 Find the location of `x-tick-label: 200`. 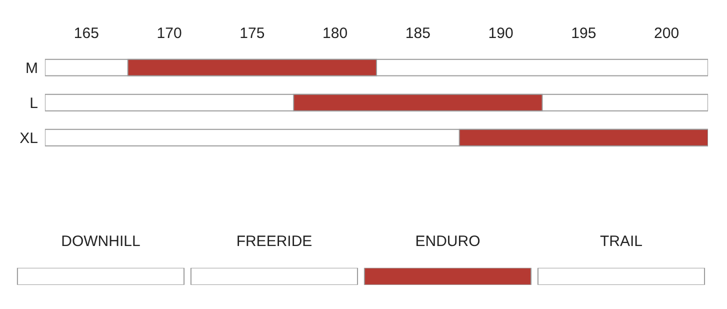

x-tick-label: 200 is located at coordinates (667, 33).